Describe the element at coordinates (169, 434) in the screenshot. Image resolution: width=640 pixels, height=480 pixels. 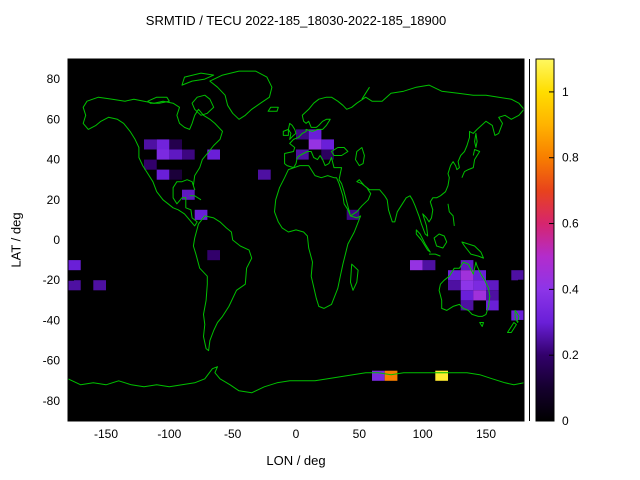
I see `x-tick-label: -100` at that location.